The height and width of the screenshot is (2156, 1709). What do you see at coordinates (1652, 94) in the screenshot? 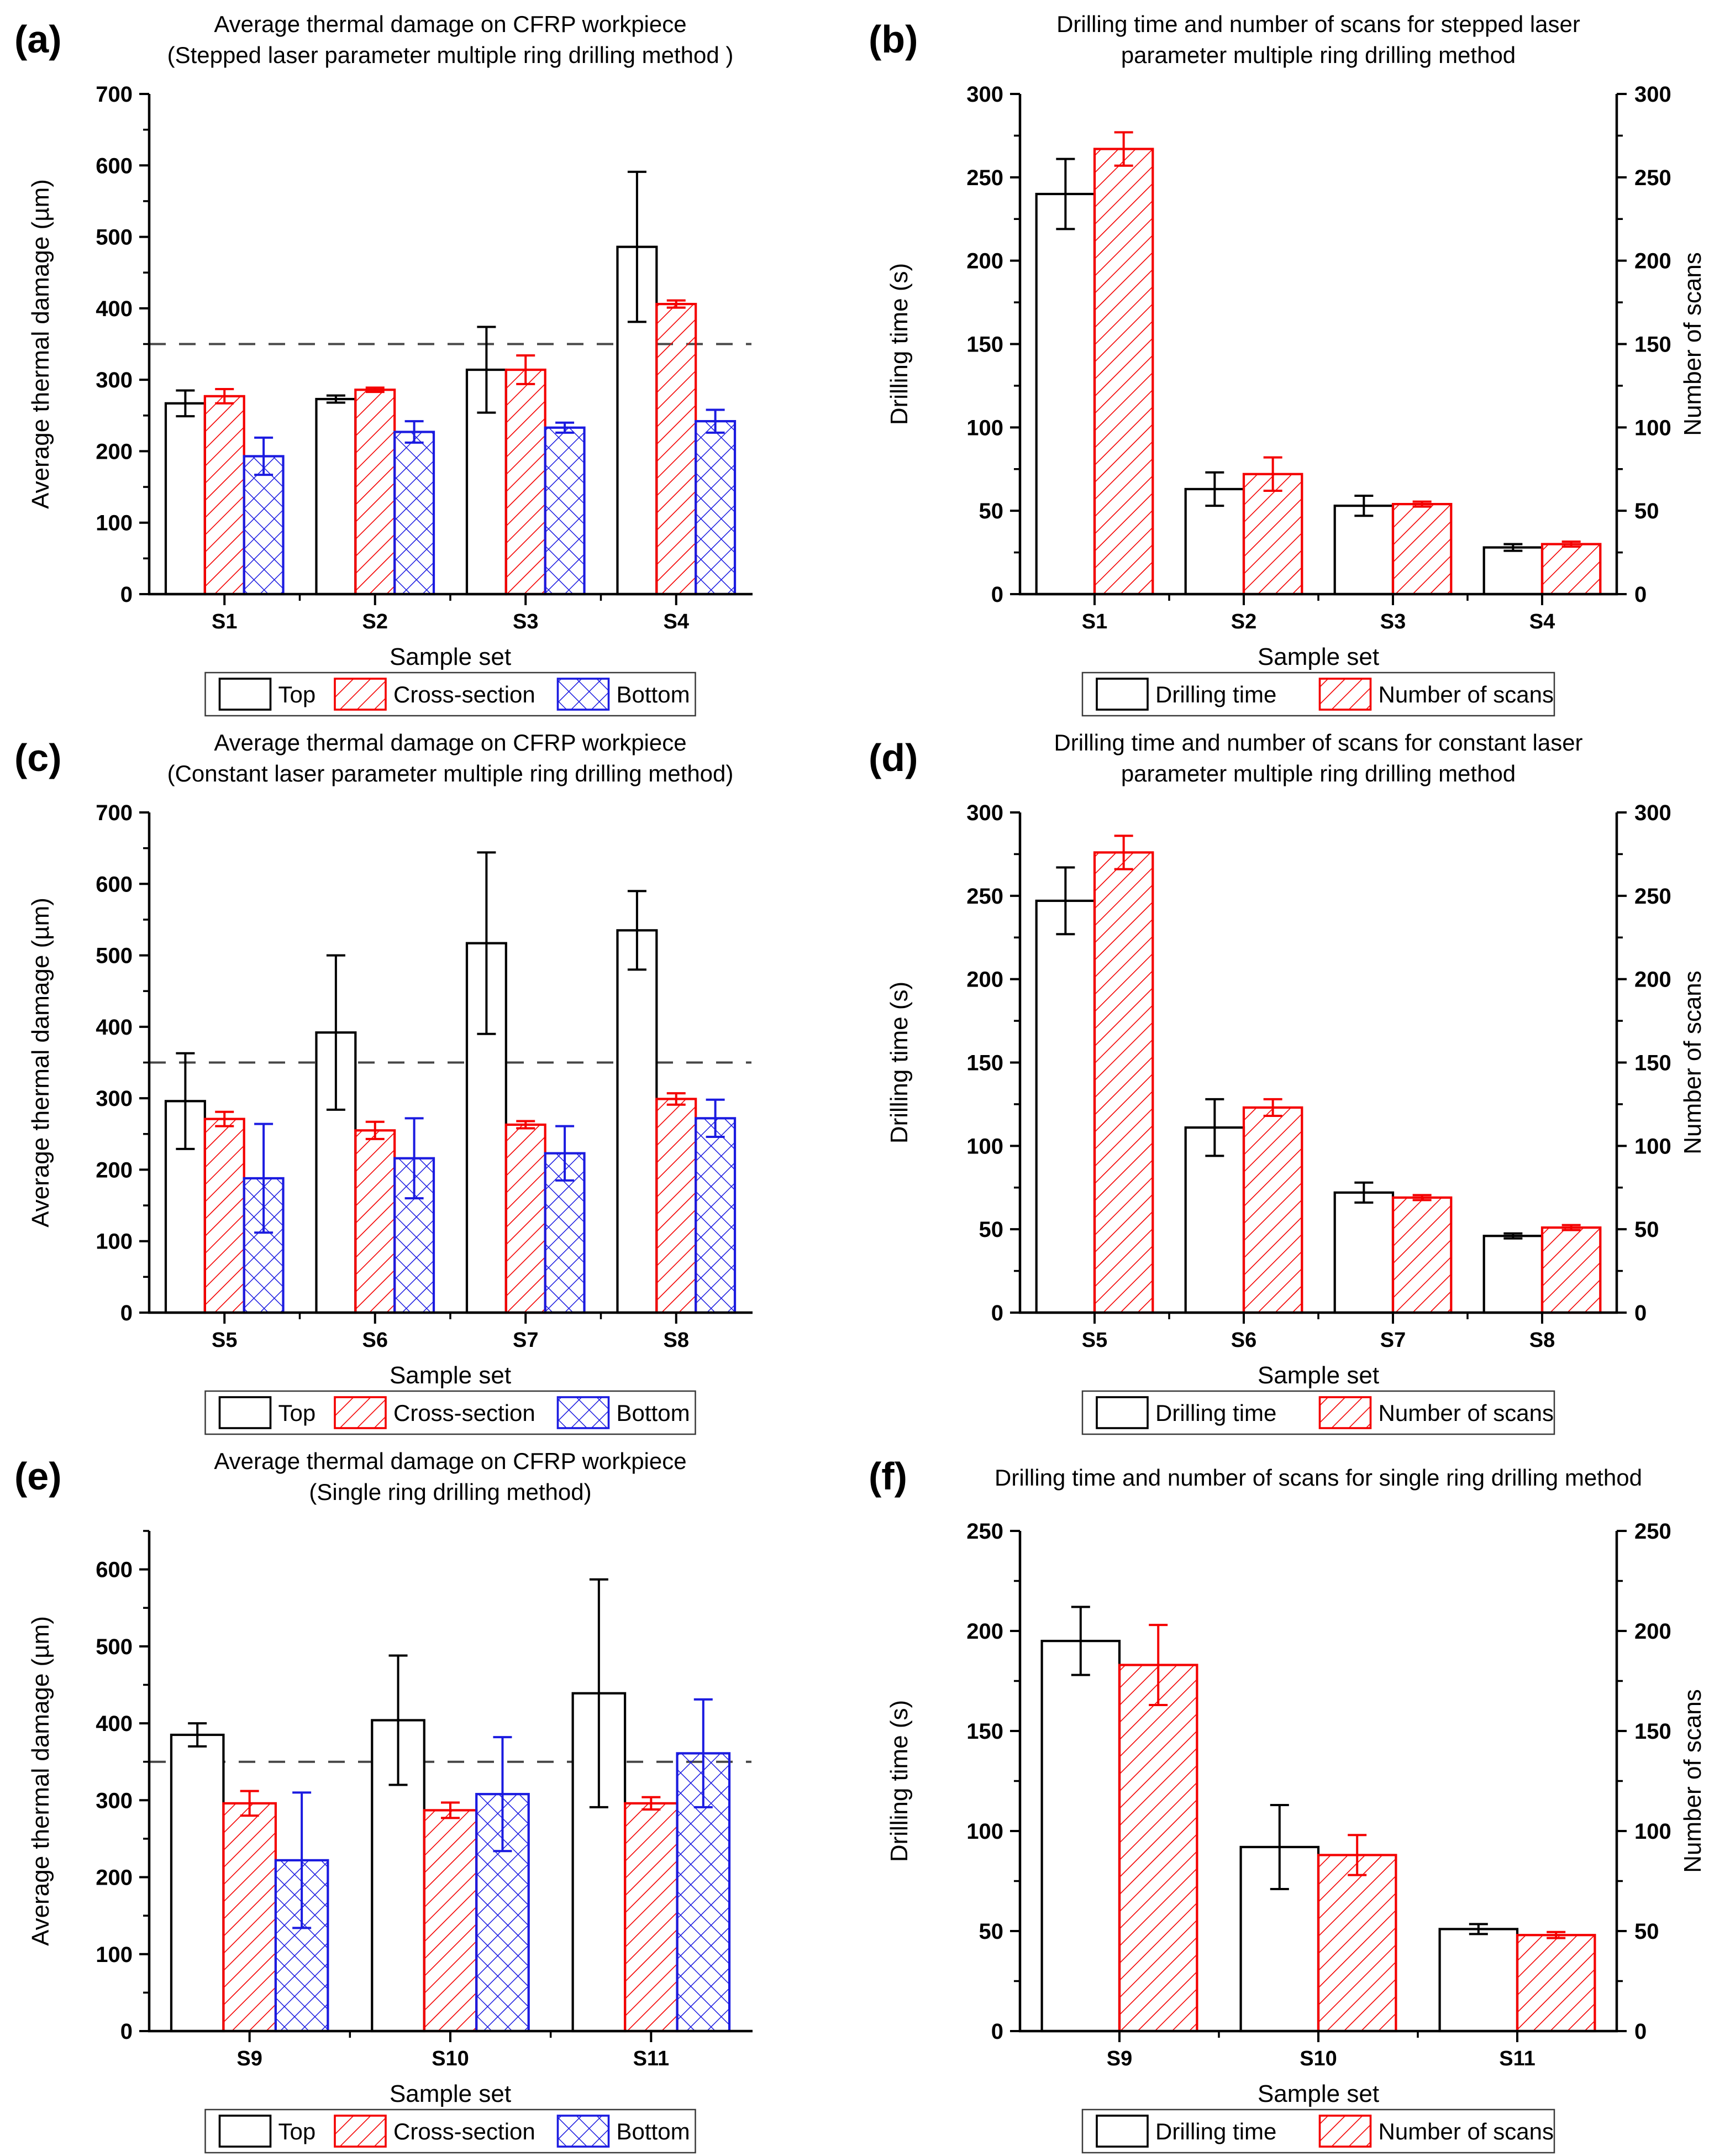
I see `y-tick-label-right: 300` at bounding box center [1652, 94].